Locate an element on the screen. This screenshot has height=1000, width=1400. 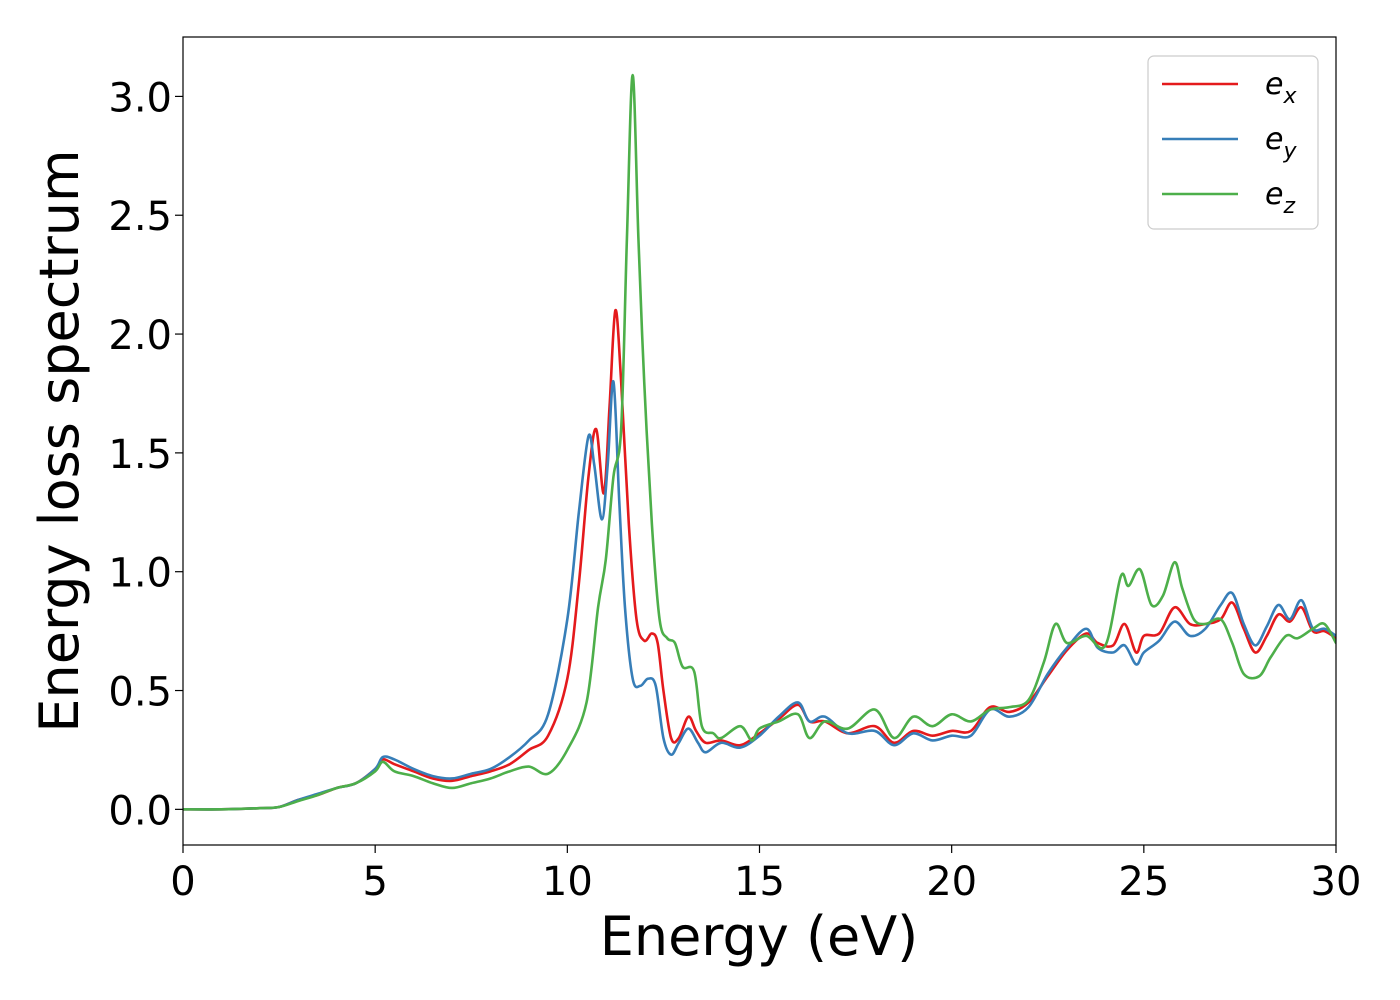
y-tick-label: 0.5 is located at coordinates (140, 693).